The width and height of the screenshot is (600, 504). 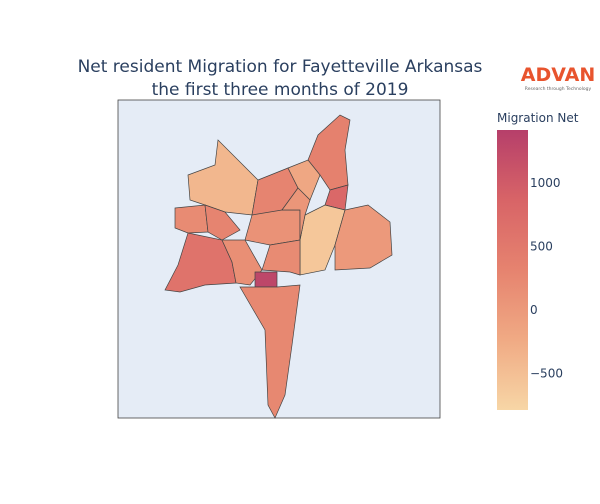 I want to click on chart-subtitle: the first three months of 2019, so click(x=280, y=90).